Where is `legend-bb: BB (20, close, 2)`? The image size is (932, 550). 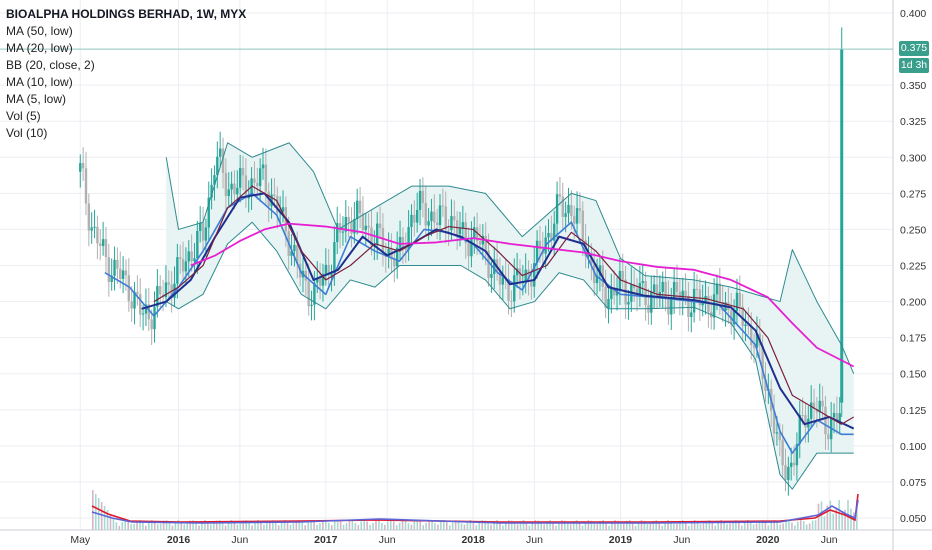
legend-bb: BB (20, close, 2) is located at coordinates (50, 65).